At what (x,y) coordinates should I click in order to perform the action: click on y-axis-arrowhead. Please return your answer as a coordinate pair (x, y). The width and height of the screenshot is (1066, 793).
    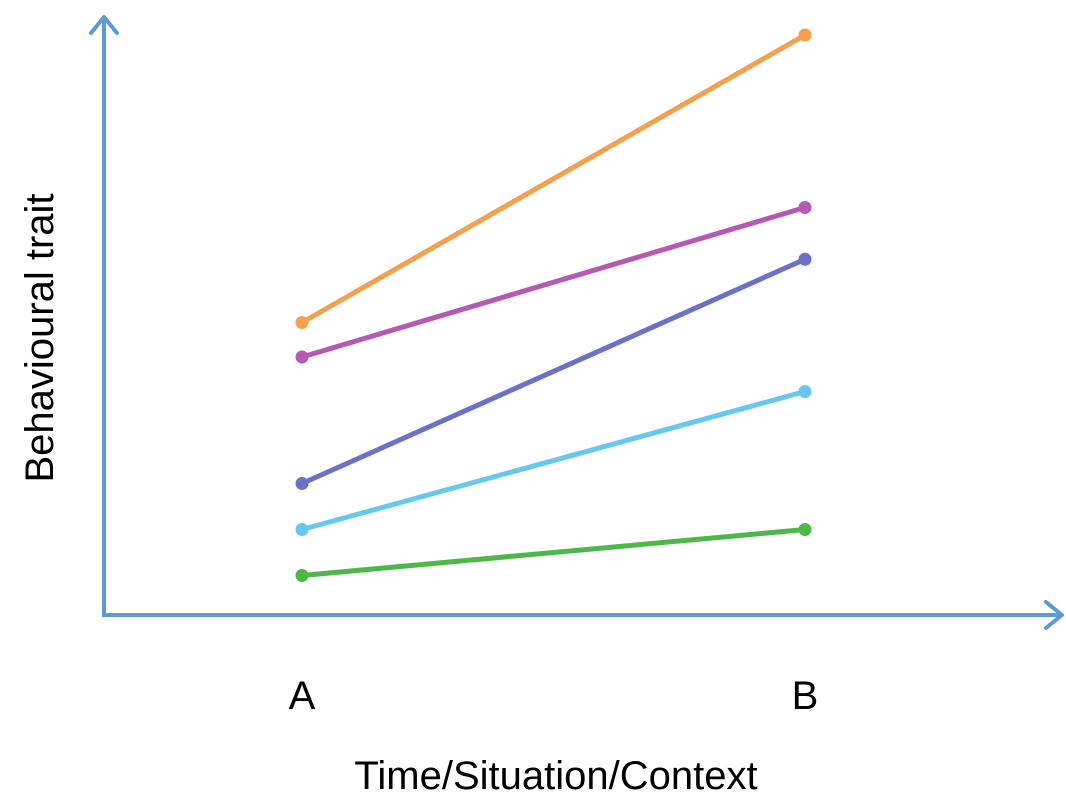
    Looking at the image, I should click on (104, 25).